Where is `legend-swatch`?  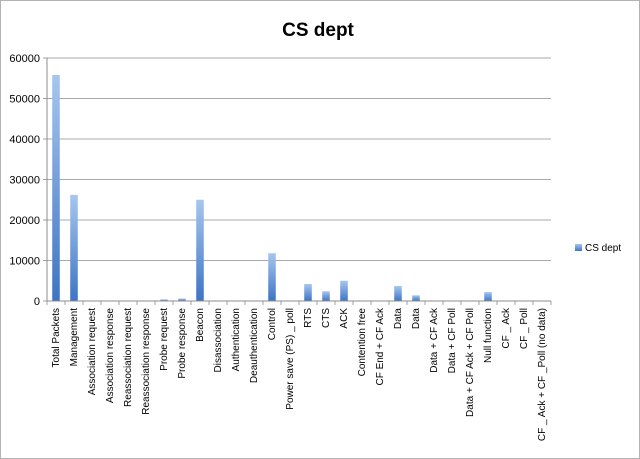
legend-swatch is located at coordinates (578, 247).